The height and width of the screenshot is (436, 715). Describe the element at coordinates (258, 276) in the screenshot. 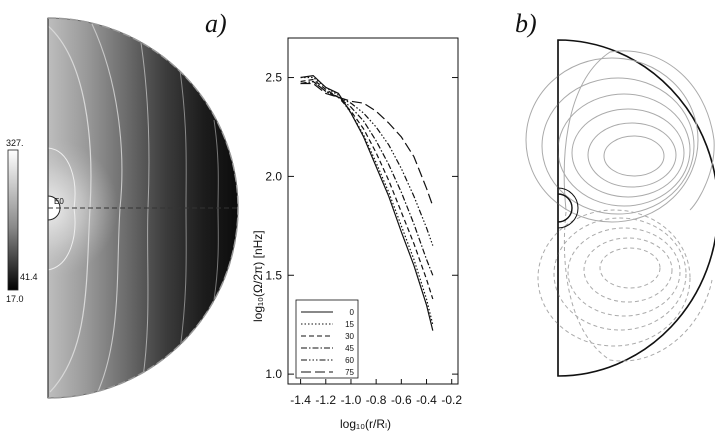

I see `y-axis-title: log₁₀(Ω/2π) [nHz]` at that location.